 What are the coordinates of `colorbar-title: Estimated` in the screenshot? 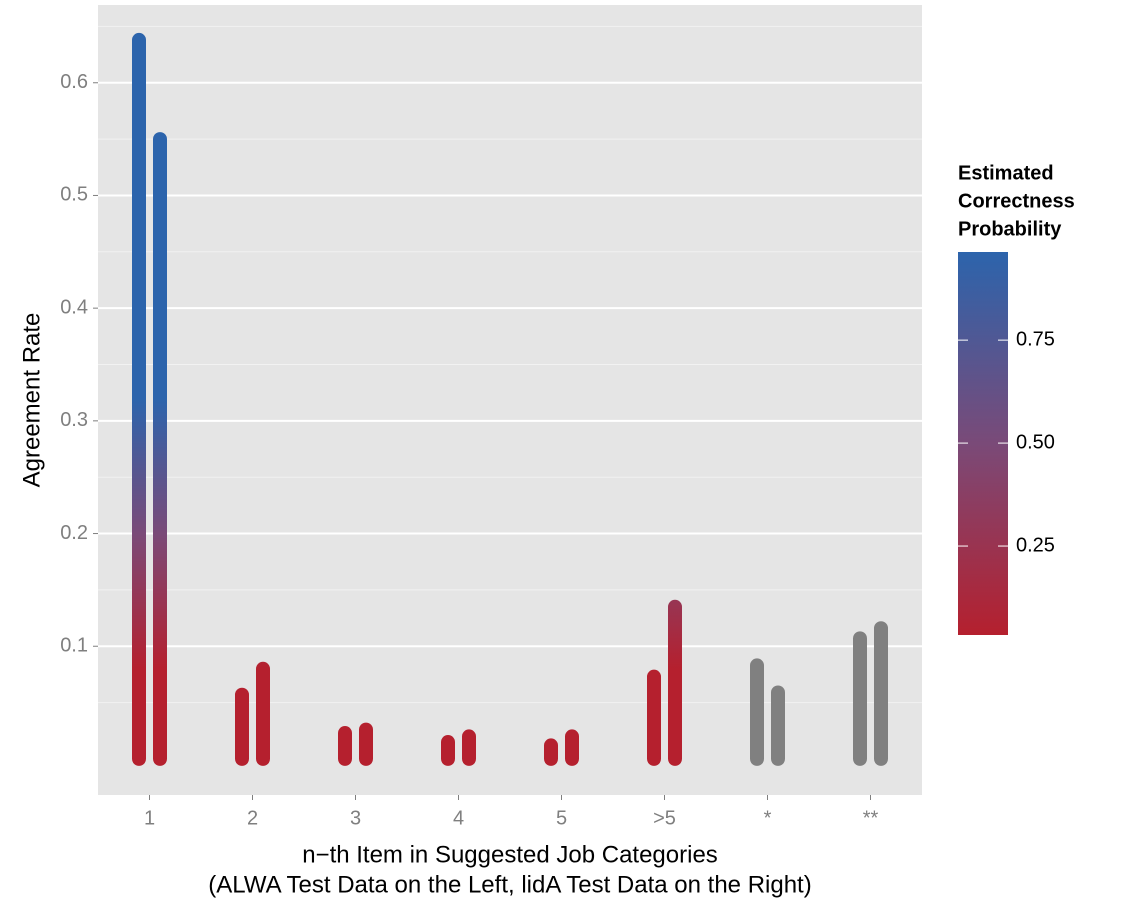 It's located at (1006, 173).